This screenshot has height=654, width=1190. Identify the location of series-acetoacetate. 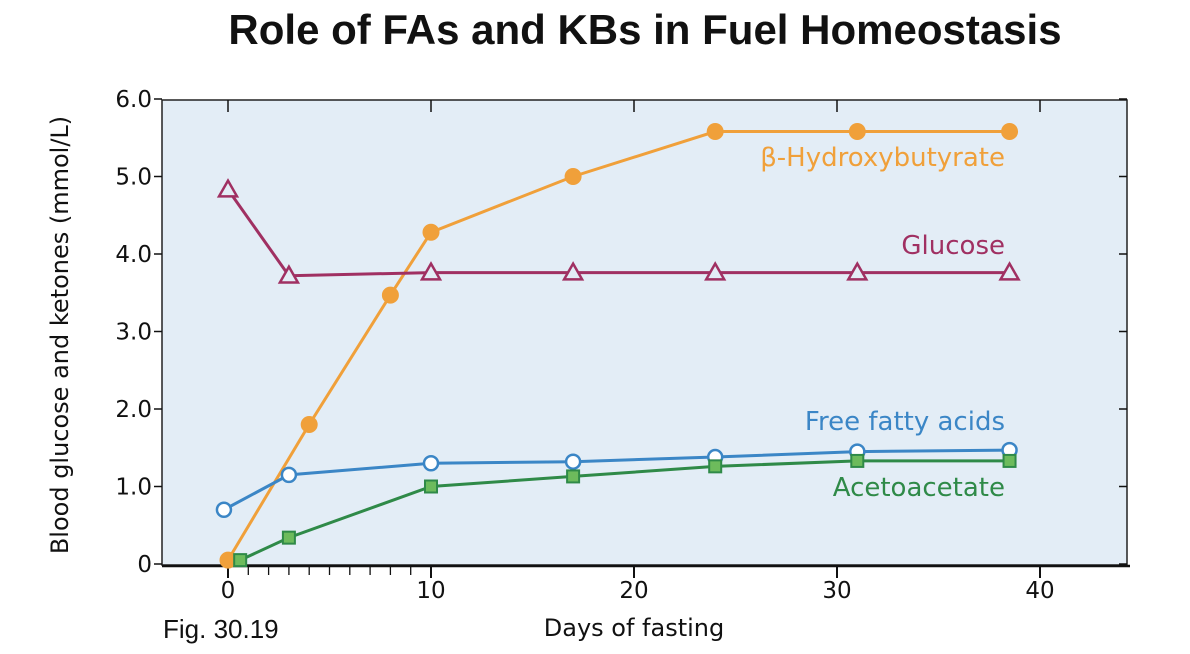
(625, 510).